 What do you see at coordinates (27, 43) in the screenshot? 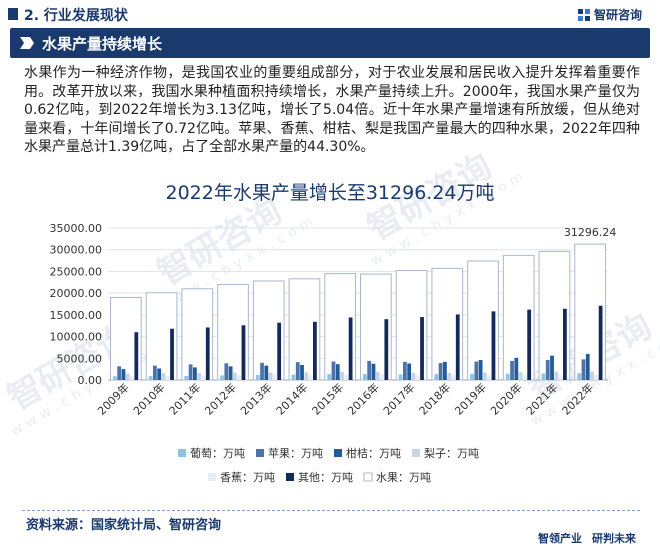
I see `banner-bullet-icon` at bounding box center [27, 43].